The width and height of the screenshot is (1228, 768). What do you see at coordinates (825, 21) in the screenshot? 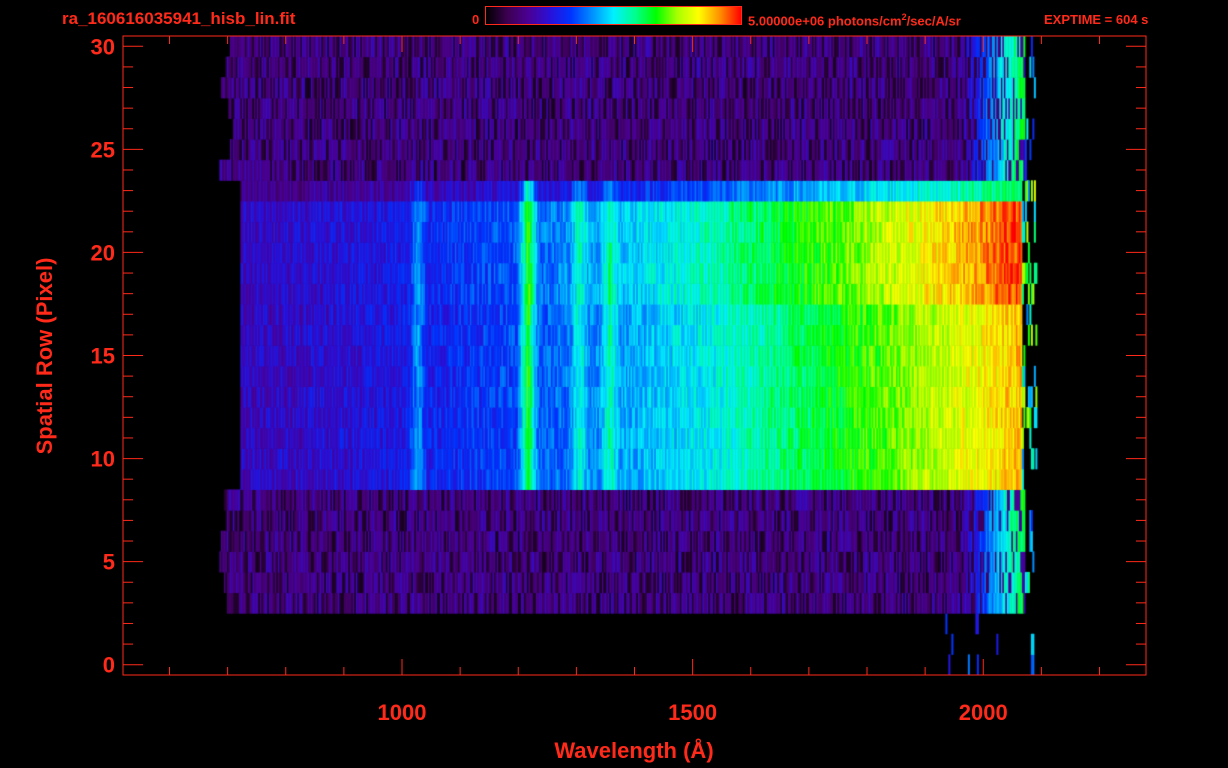
I see `colorbar-max-value: 5.00000e+06 photons/cm` at bounding box center [825, 21].